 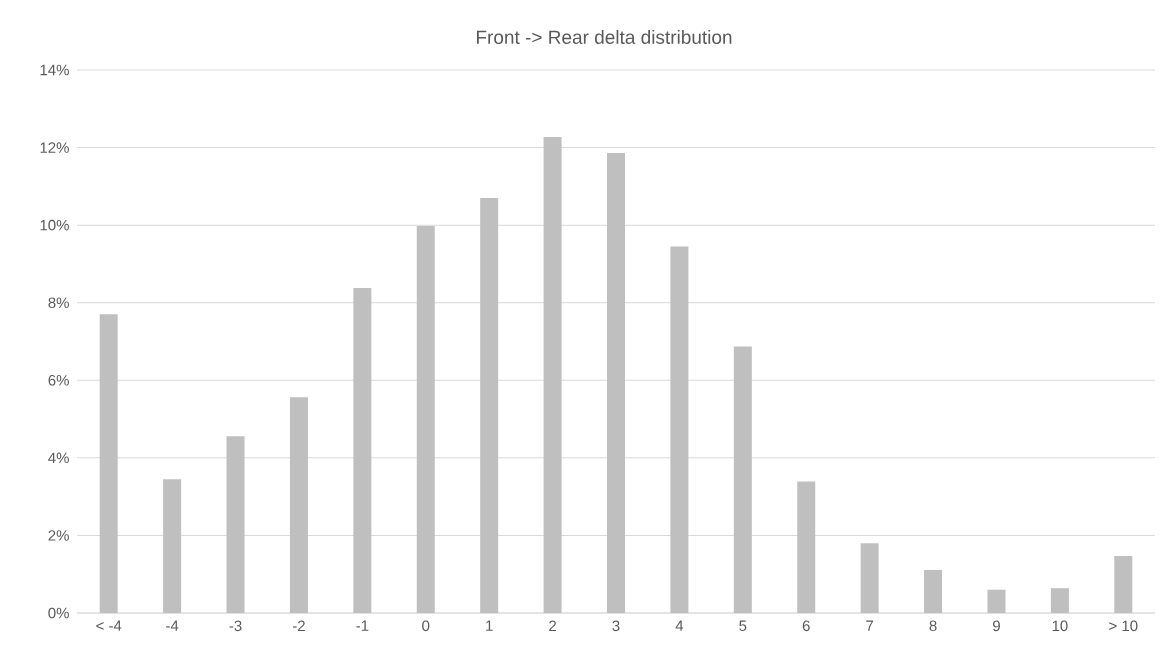 What do you see at coordinates (109, 625) in the screenshot?
I see `x-tick-label: < -4` at bounding box center [109, 625].